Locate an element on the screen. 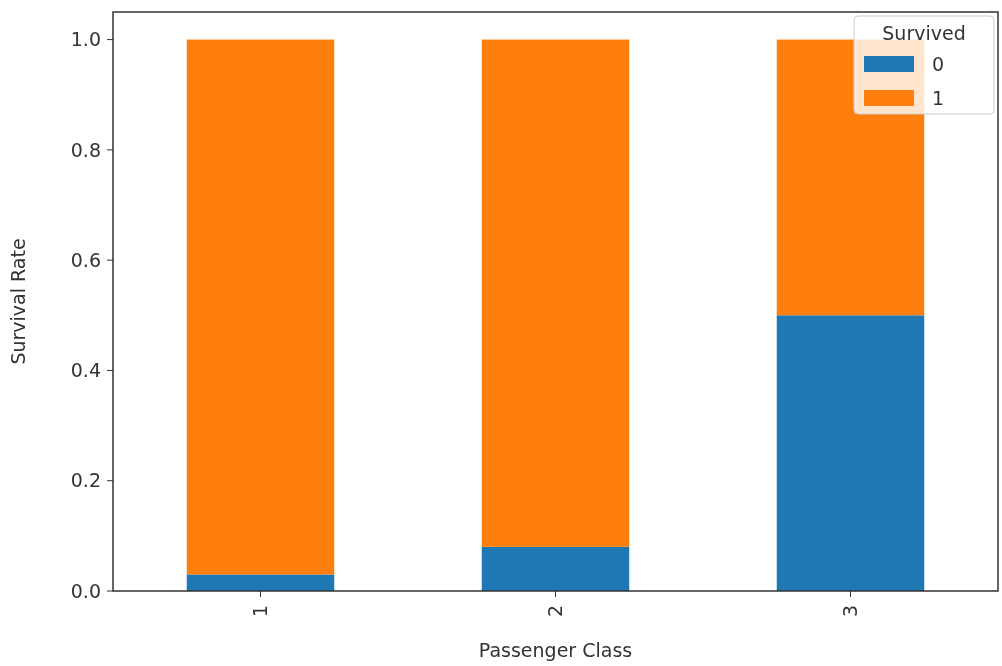 The image size is (1002, 666). x-tick-label: 1 is located at coordinates (260, 611).